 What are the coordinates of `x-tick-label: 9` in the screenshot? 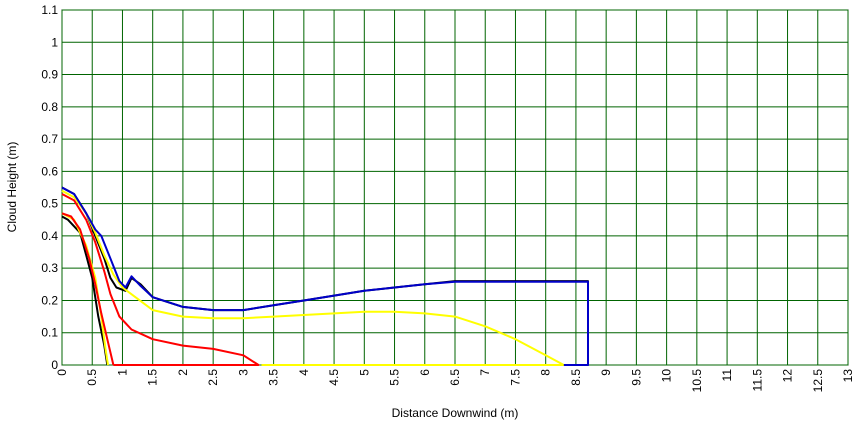 It's located at (606, 372).